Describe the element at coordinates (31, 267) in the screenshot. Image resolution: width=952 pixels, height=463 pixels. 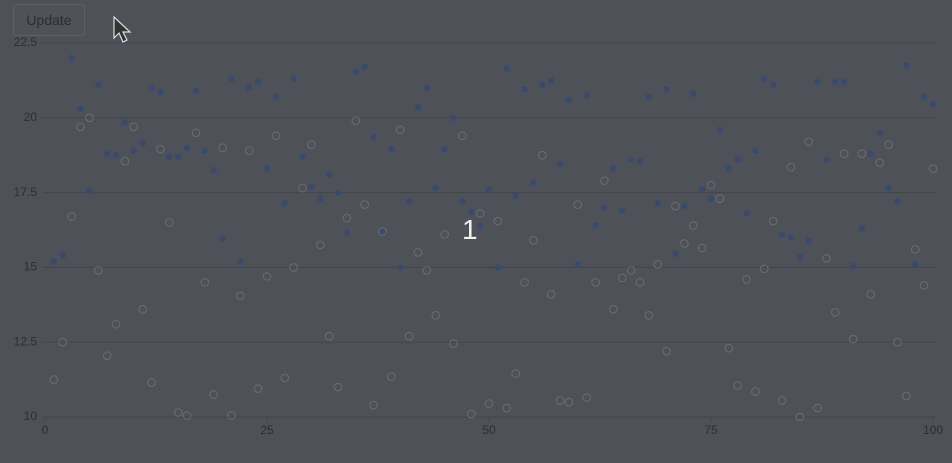
I see `y-tick-label: 15` at that location.